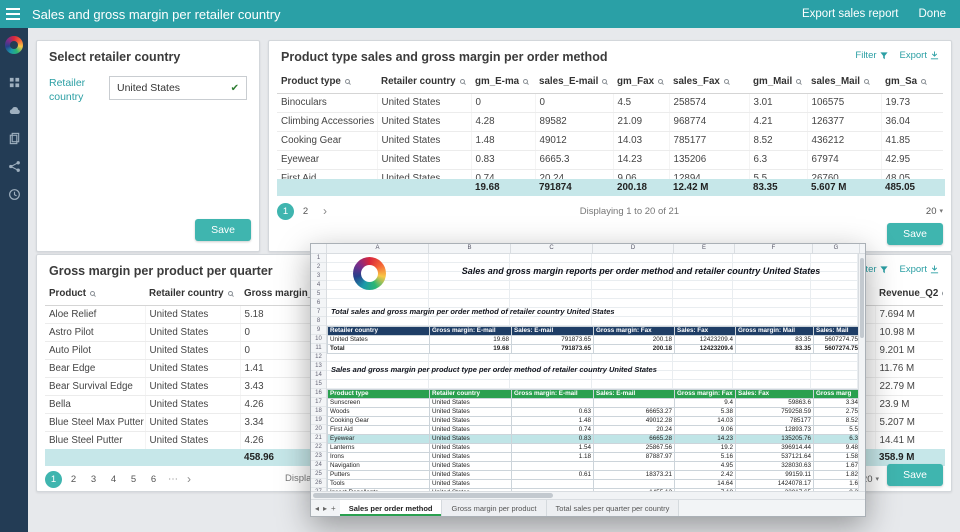  Describe the element at coordinates (318, 276) in the screenshot. I see `row-number: 3` at that location.